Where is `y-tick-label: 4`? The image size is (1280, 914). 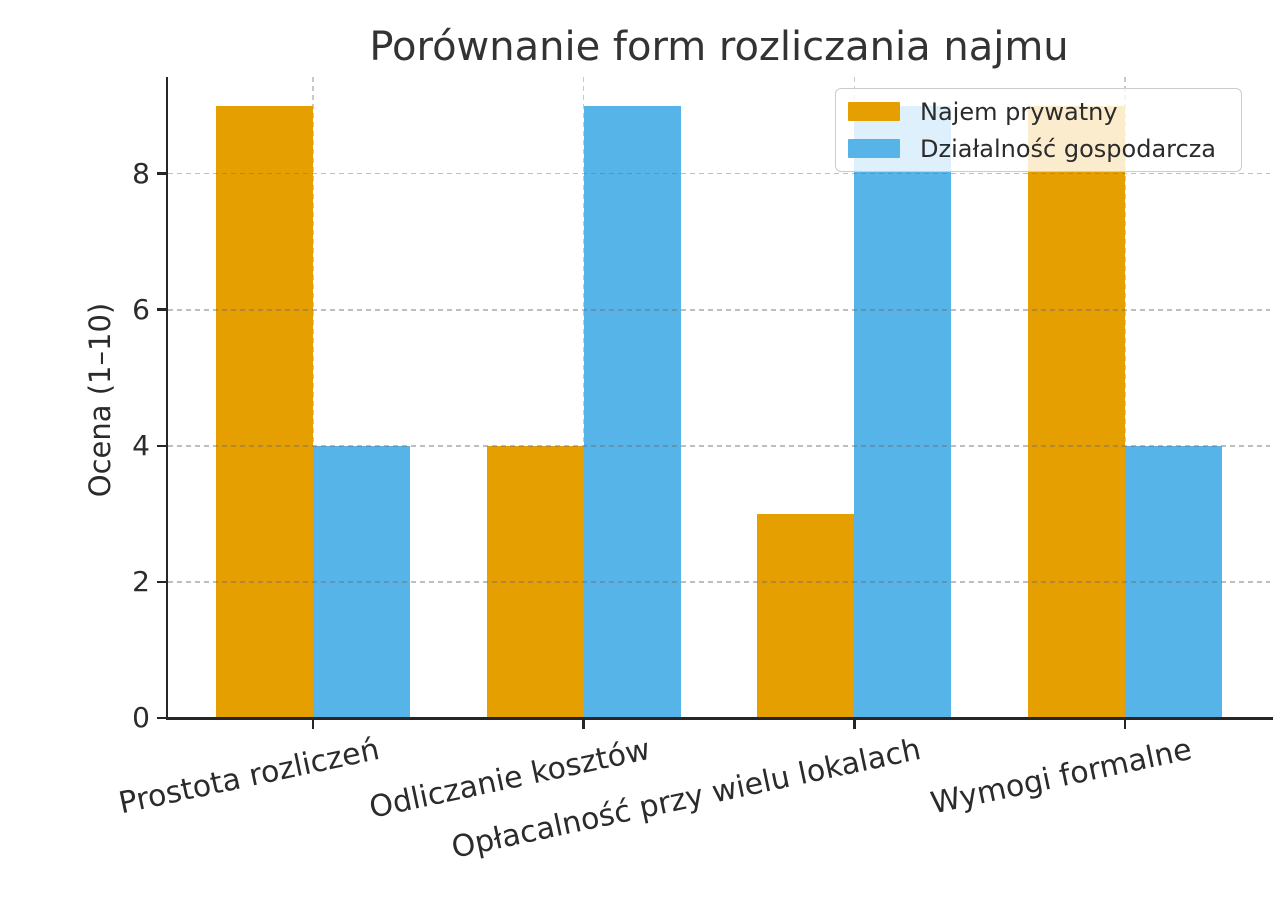 y-tick-label: 4 is located at coordinates (141, 445).